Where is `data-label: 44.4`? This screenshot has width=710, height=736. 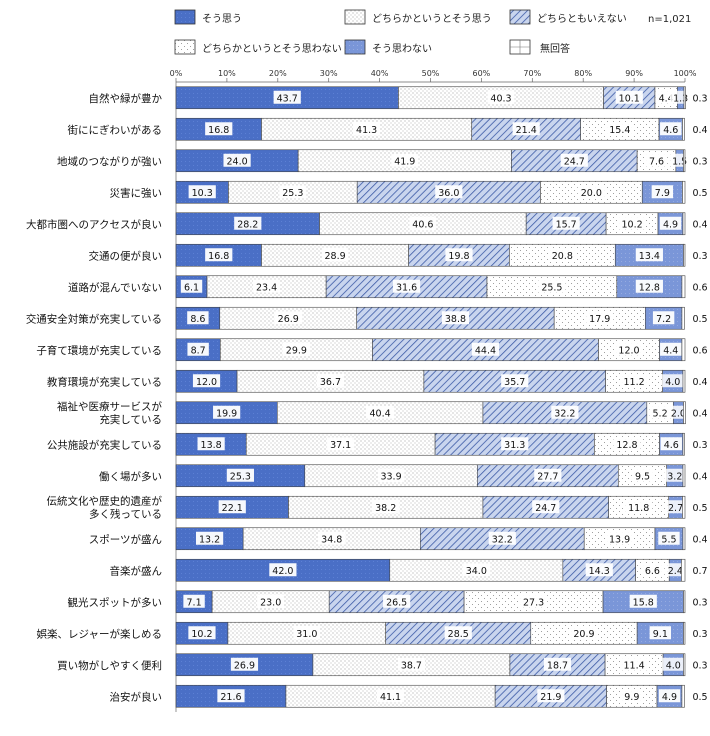 data-label: 44.4 is located at coordinates (485, 350).